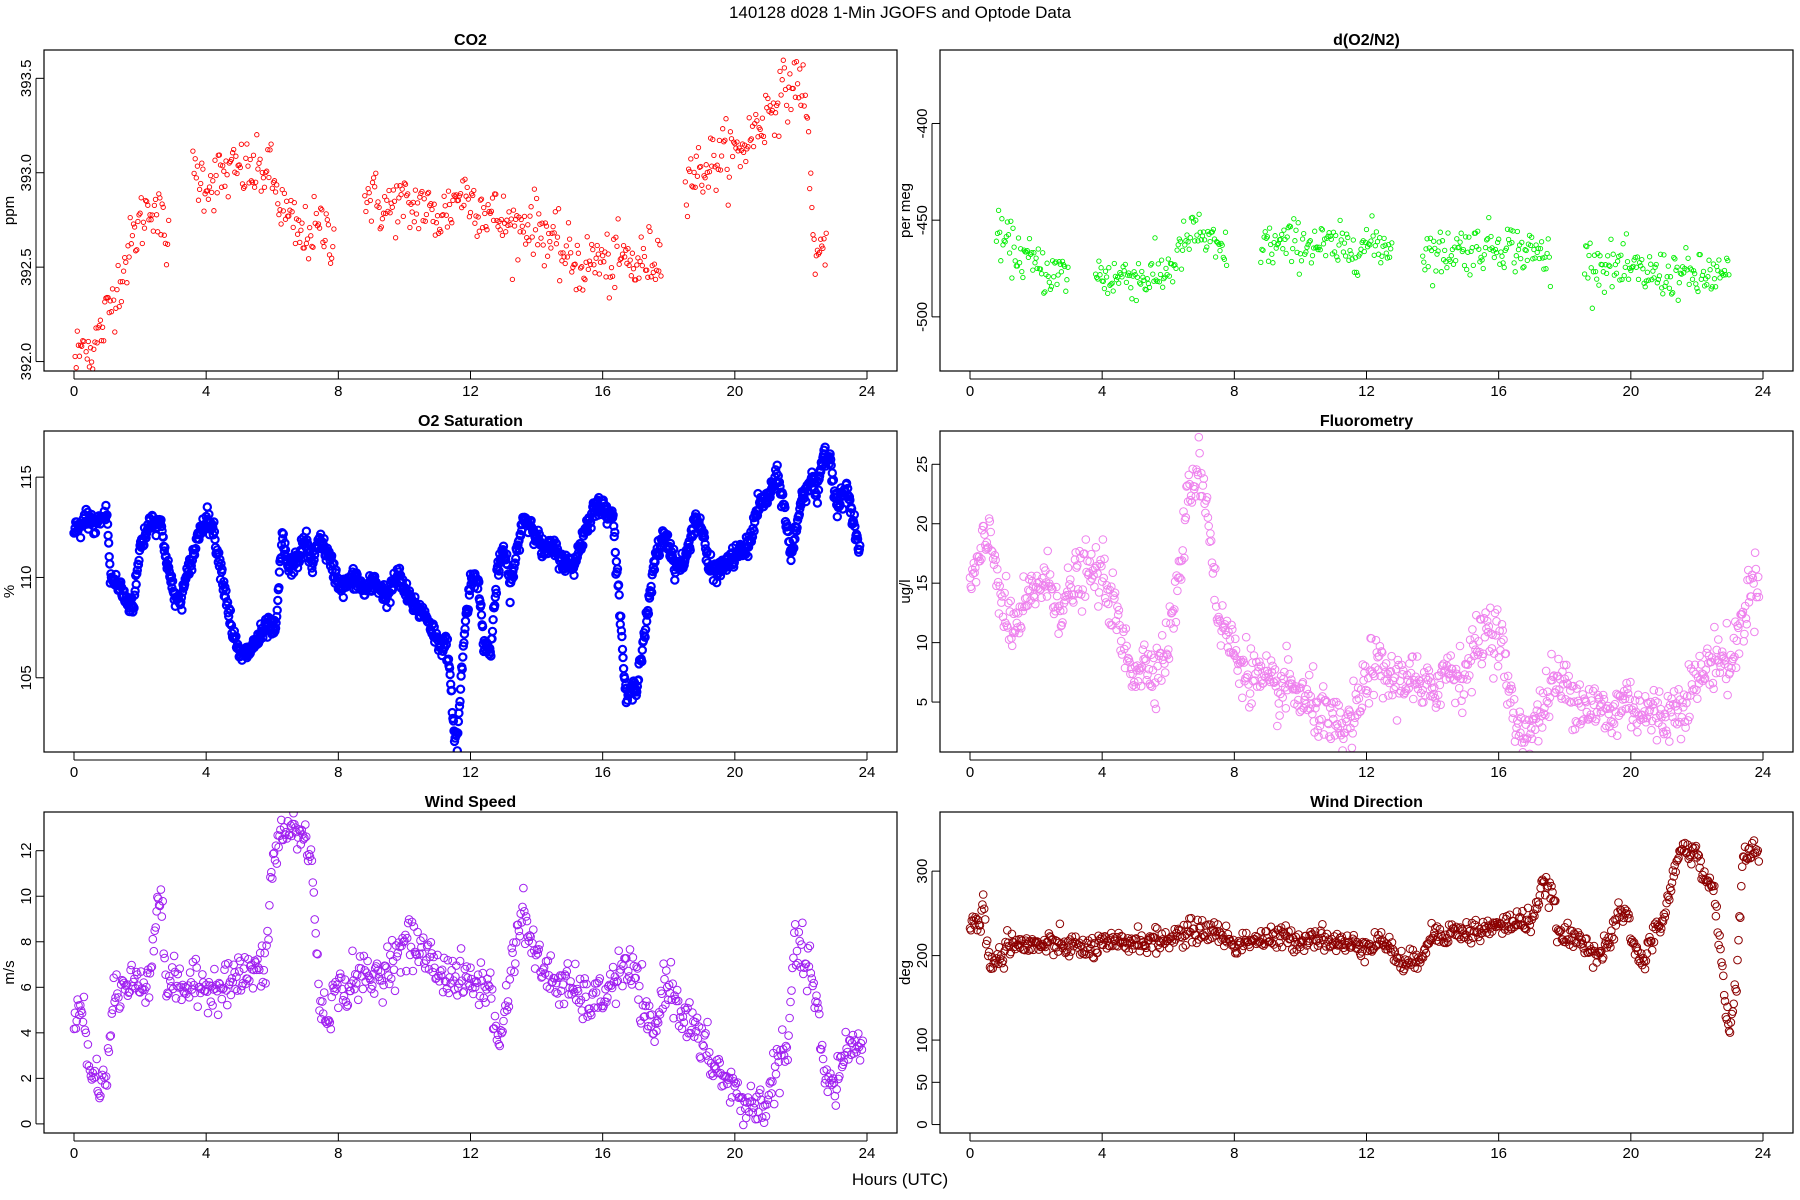 This screenshot has width=1800, height=1200. I want to click on x-tick-label: 12, so click(470, 391).